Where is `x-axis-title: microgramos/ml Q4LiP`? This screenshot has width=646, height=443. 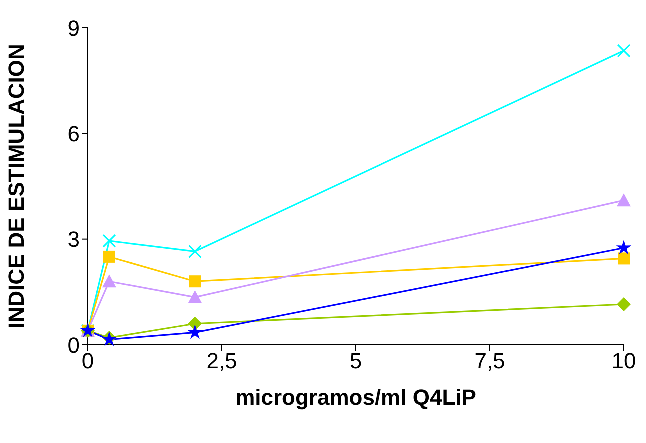
x-axis-title: microgramos/ml Q4LiP is located at coordinates (356, 397).